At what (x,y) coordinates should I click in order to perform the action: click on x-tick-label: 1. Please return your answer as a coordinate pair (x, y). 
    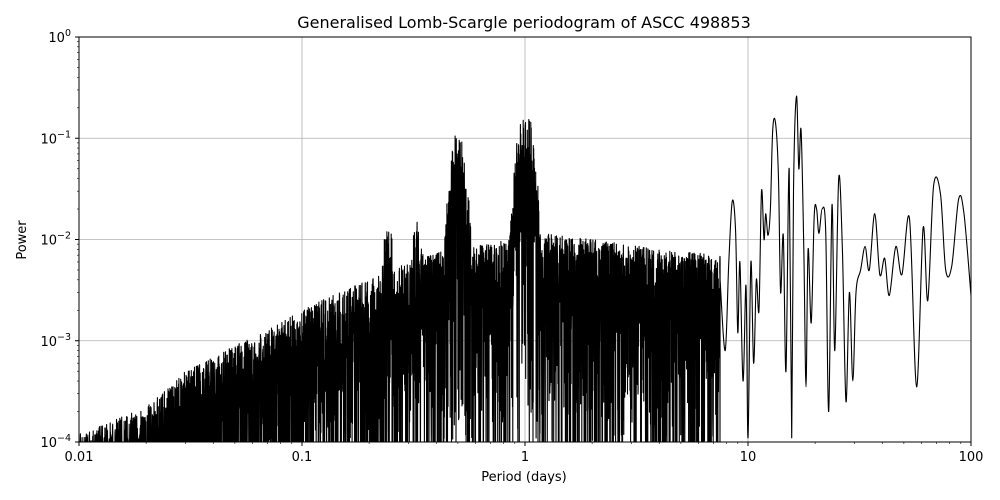
    Looking at the image, I should click on (525, 457).